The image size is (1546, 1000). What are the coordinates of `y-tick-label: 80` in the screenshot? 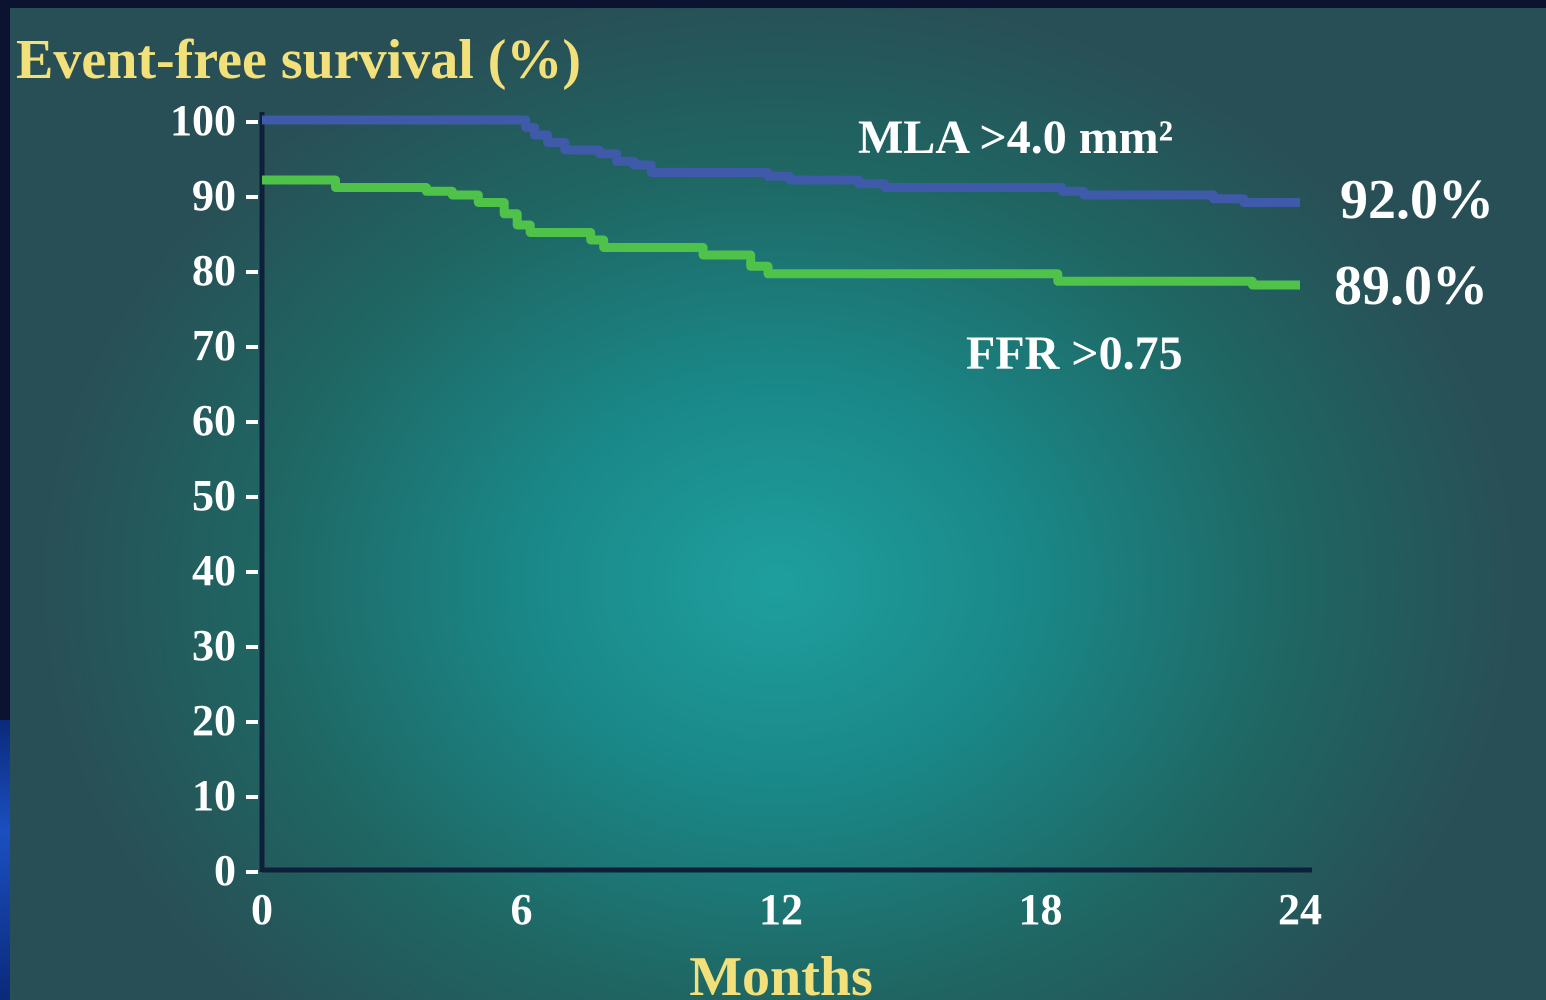 It's located at (214, 270).